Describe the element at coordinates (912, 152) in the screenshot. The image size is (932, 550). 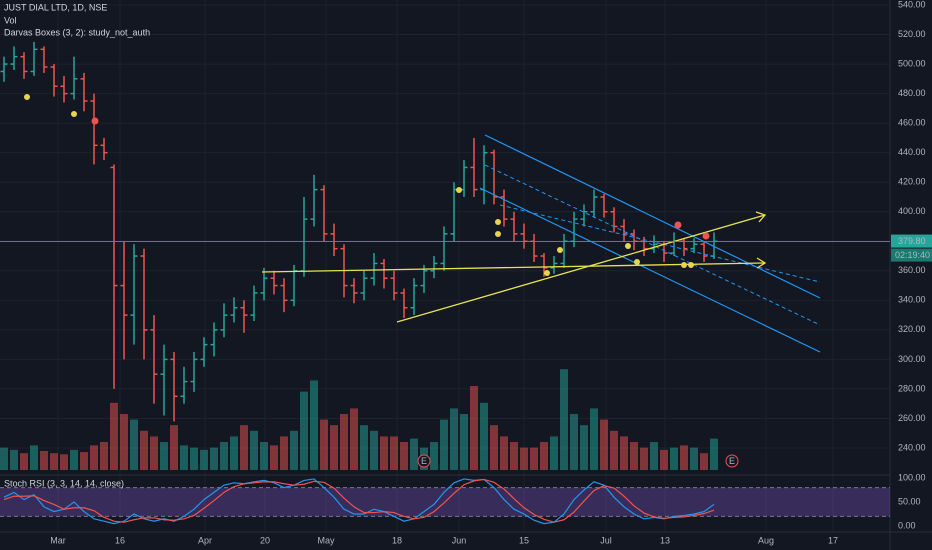
I see `y-tick-label: 440.00` at that location.